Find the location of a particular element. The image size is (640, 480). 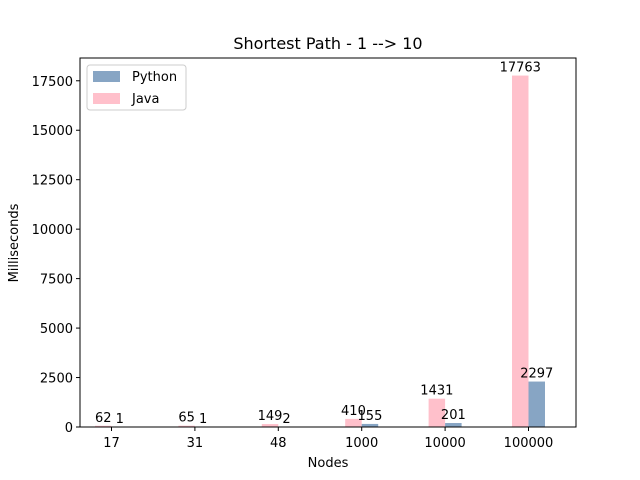

data-label-python-31: 1 is located at coordinates (203, 419).